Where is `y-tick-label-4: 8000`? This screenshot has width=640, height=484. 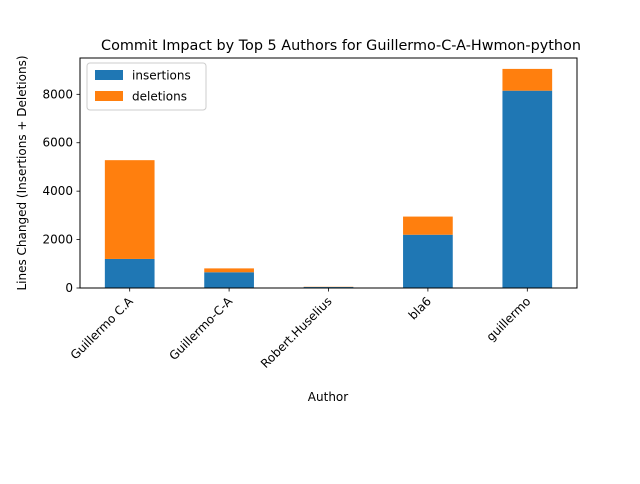
y-tick-label-4: 8000 is located at coordinates (57, 94).